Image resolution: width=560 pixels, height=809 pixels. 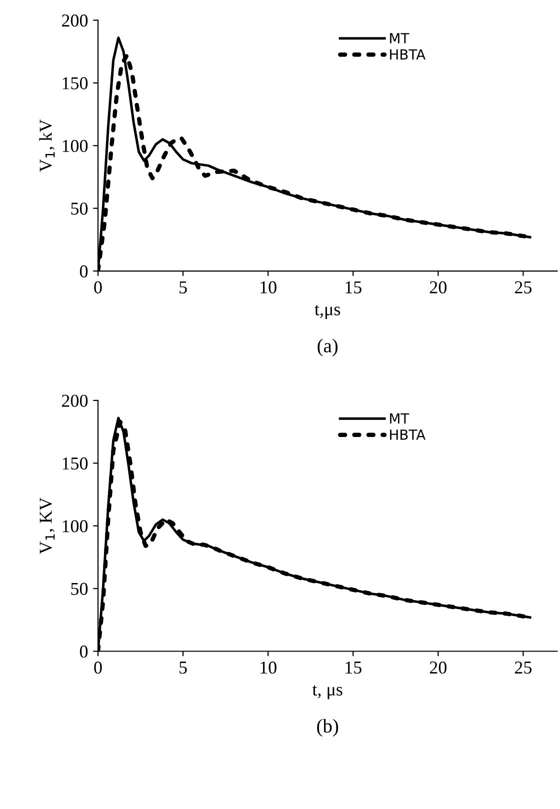 I want to click on x-axis-title: t,μs, so click(x=327, y=312).